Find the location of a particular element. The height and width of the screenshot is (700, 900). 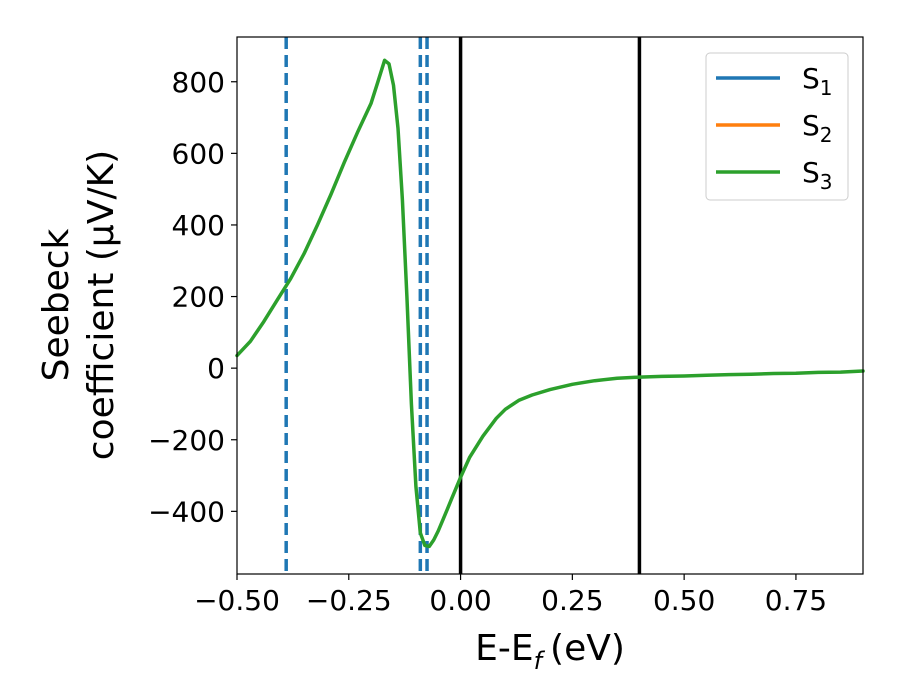

x-tick-label: 0.50 is located at coordinates (684, 600).